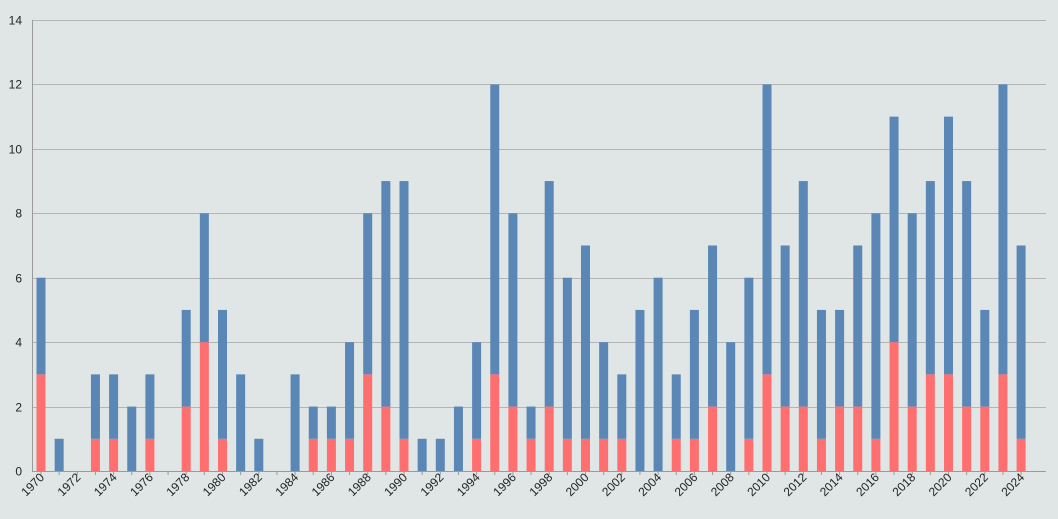 This screenshot has height=519, width=1058. What do you see at coordinates (41, 422) in the screenshot?
I see `bar-segment-lower-1970` at bounding box center [41, 422].